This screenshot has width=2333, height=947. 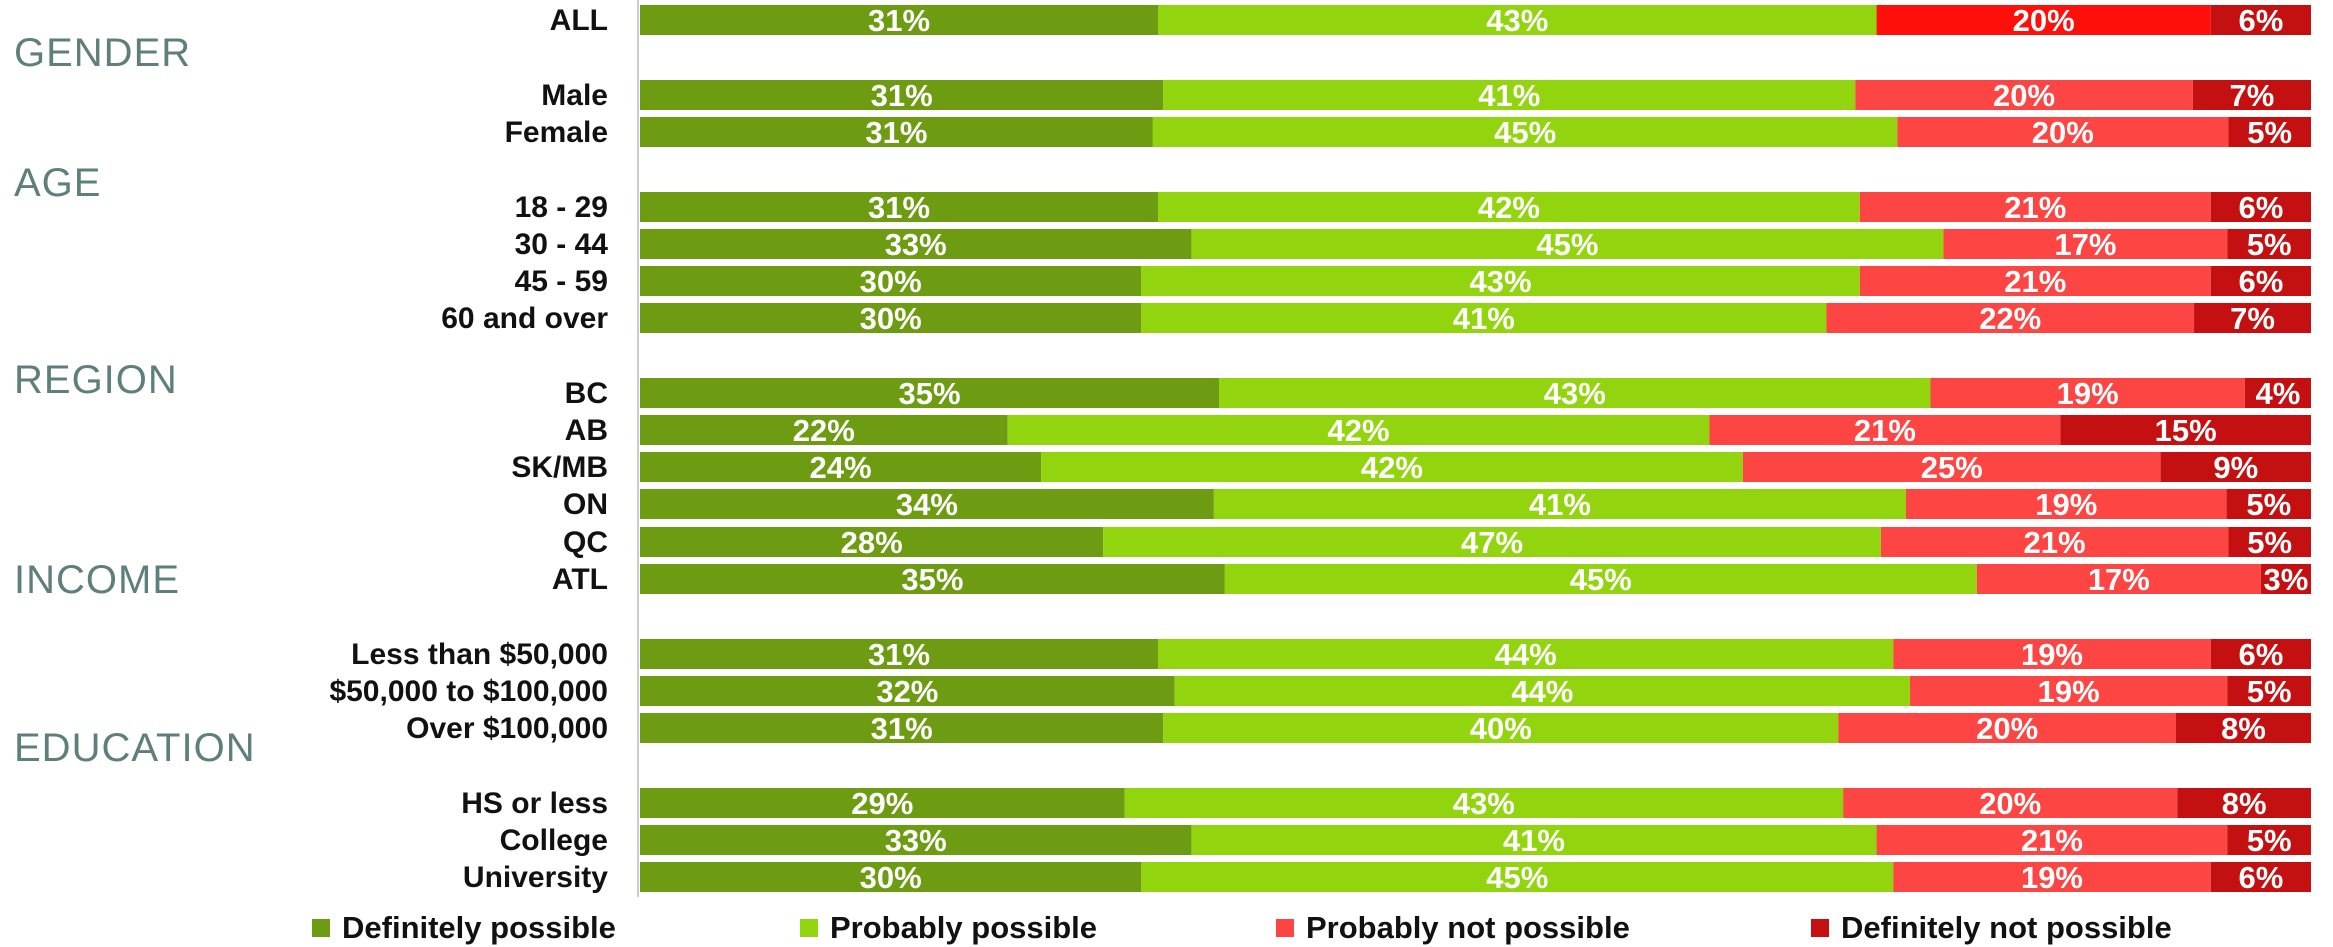 What do you see at coordinates (1475, 430) in the screenshot?
I see `bar-row-ab: 22% 42% 21% 15%` at bounding box center [1475, 430].